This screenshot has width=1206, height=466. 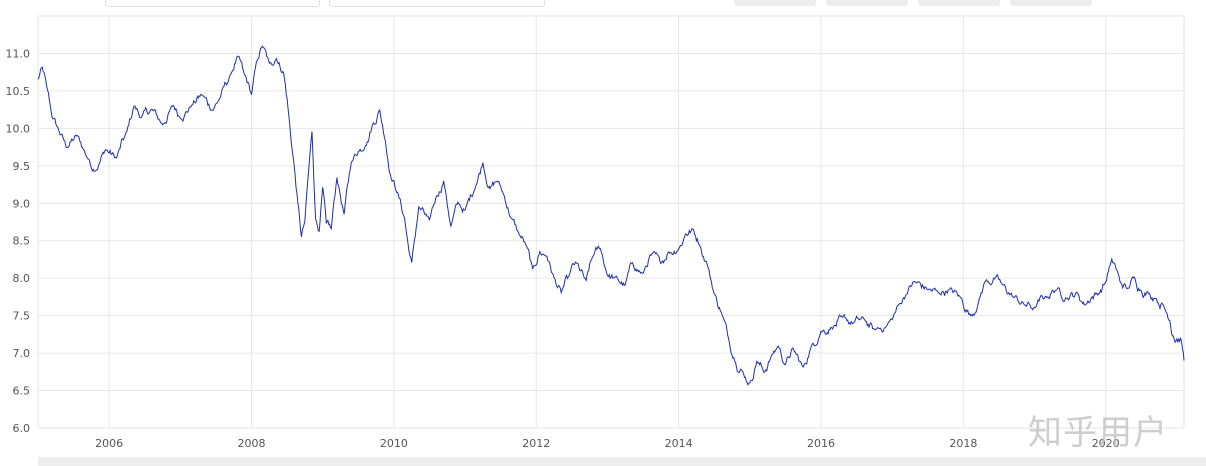 What do you see at coordinates (22, 241) in the screenshot?
I see `y-tick-label: 8.5` at bounding box center [22, 241].